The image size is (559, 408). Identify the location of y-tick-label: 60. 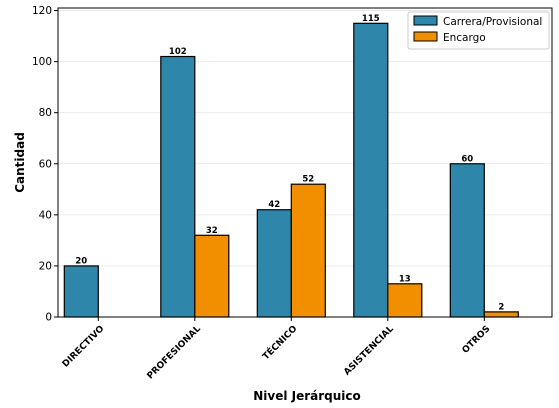
(45, 164).